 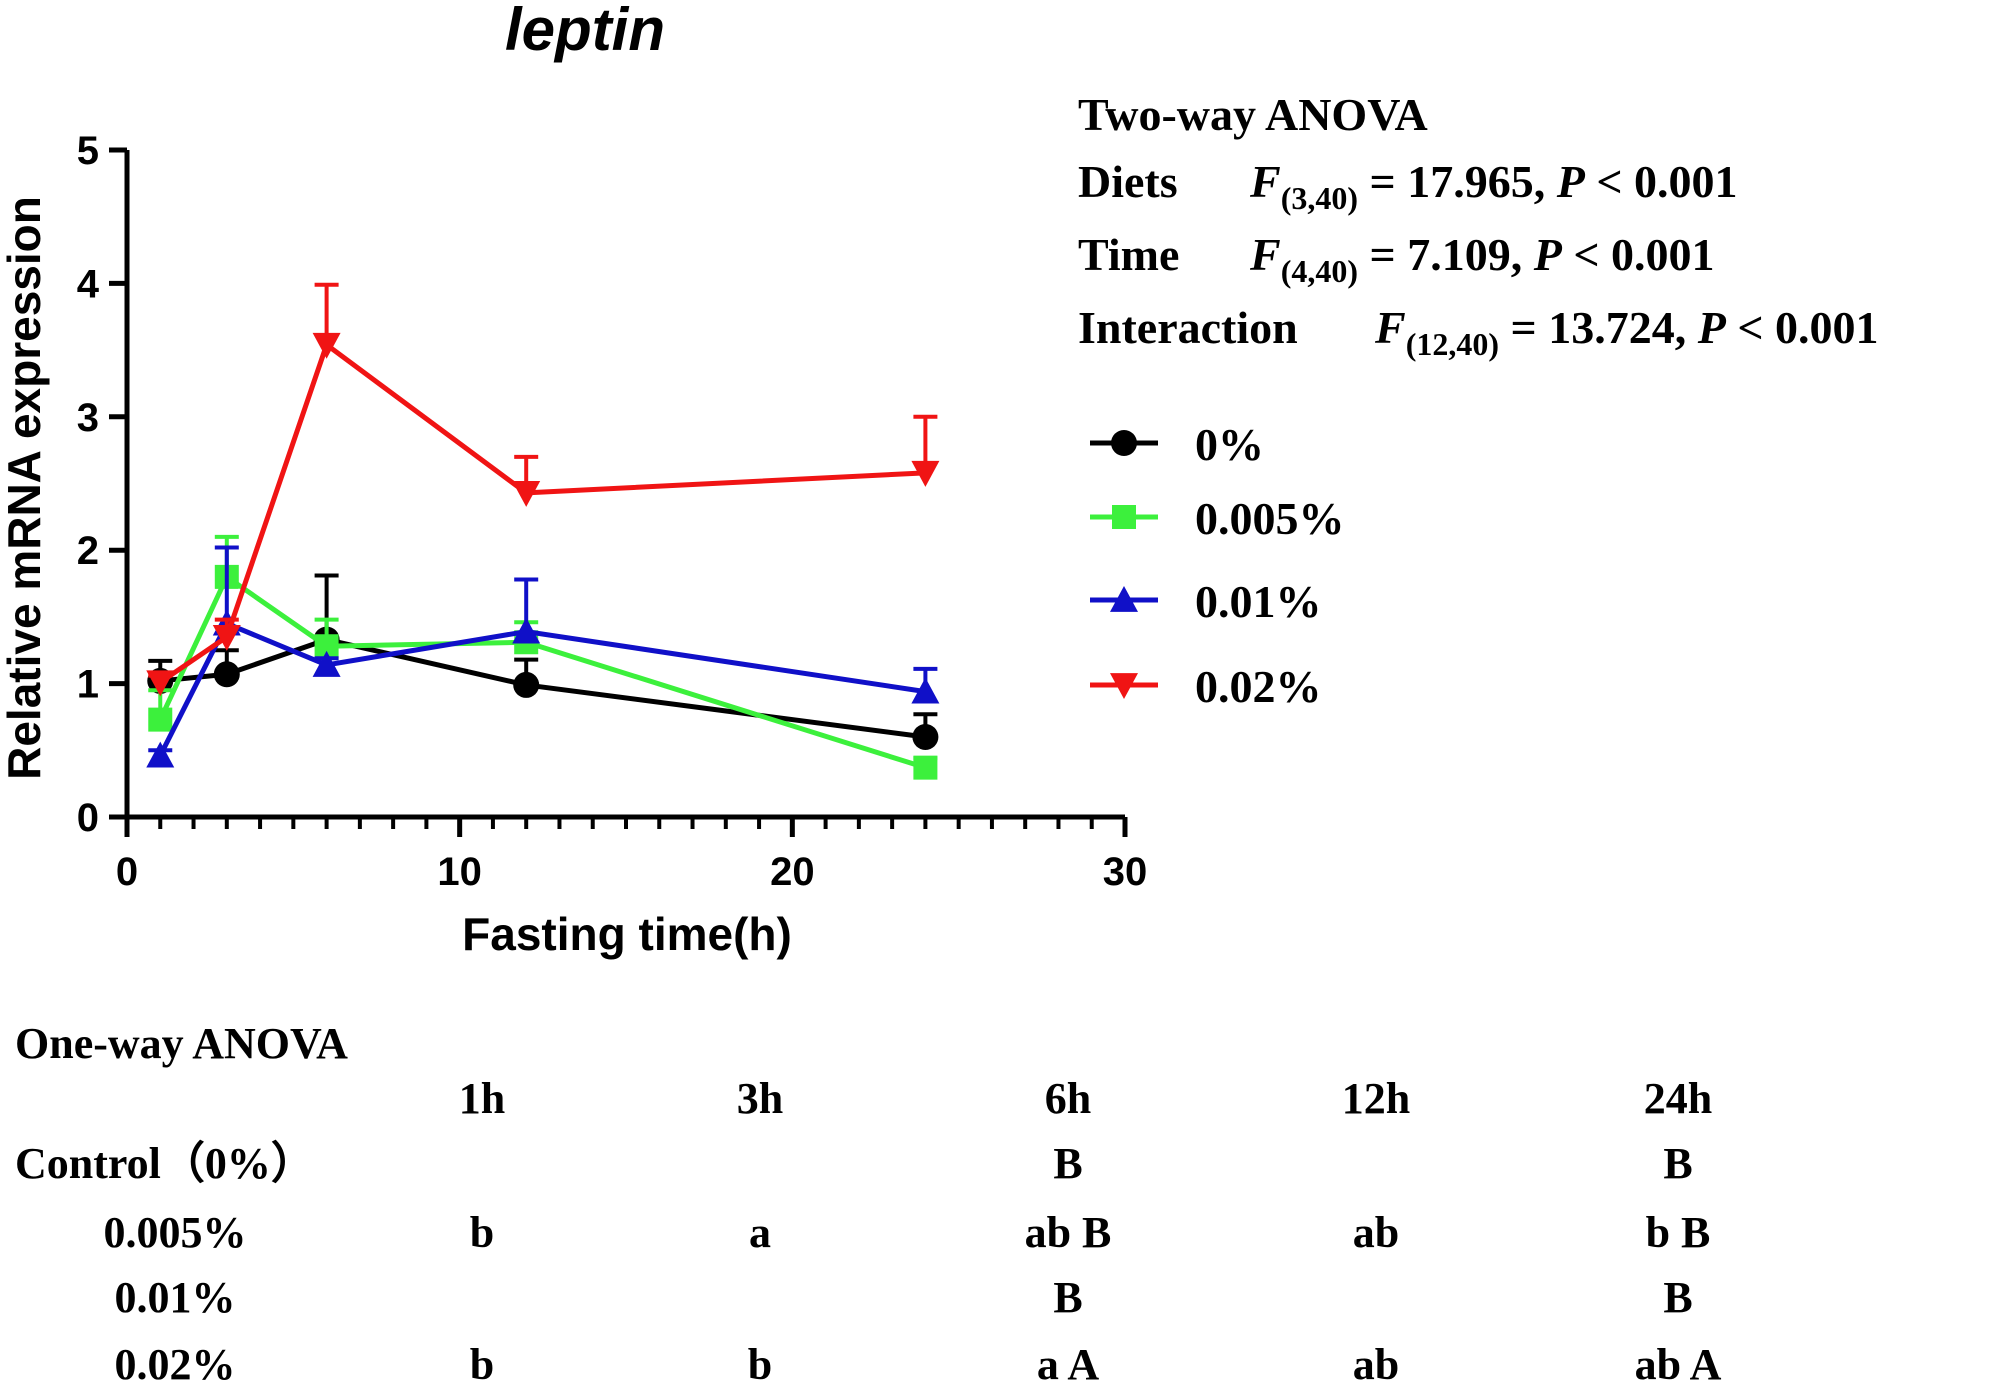 I want to click on table-column-header: 24h, so click(x=1678, y=1098).